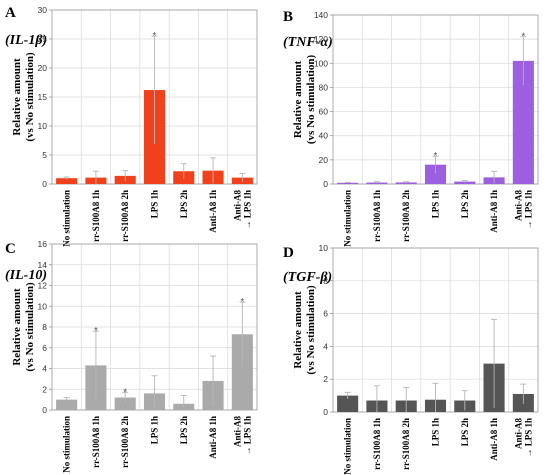  What do you see at coordinates (26, 40) in the screenshot?
I see `panel-title: (IL-1β)` at bounding box center [26, 40].